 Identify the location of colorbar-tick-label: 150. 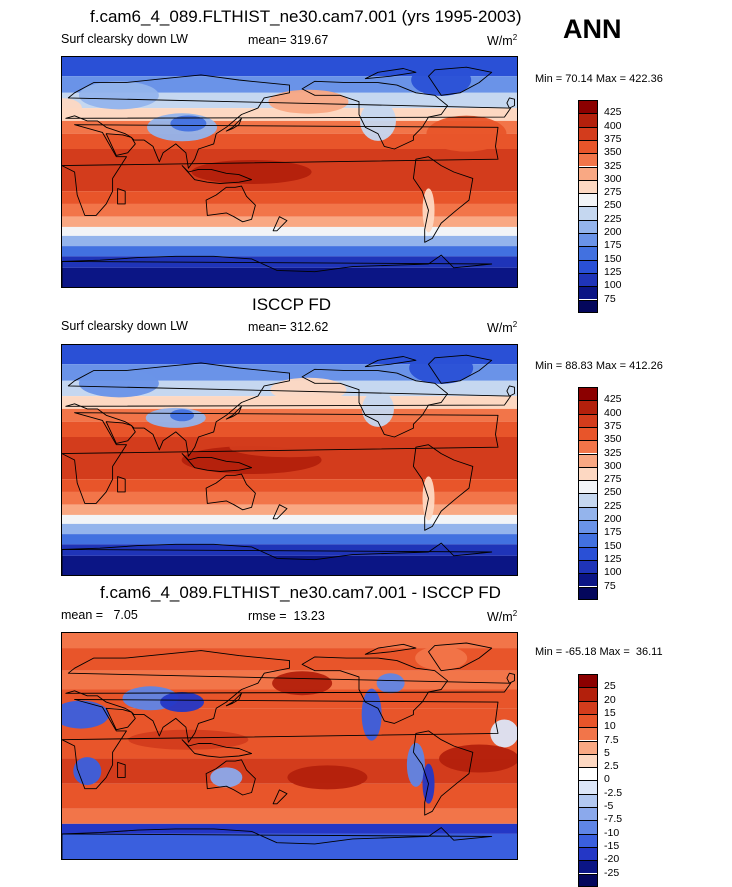
(613, 545).